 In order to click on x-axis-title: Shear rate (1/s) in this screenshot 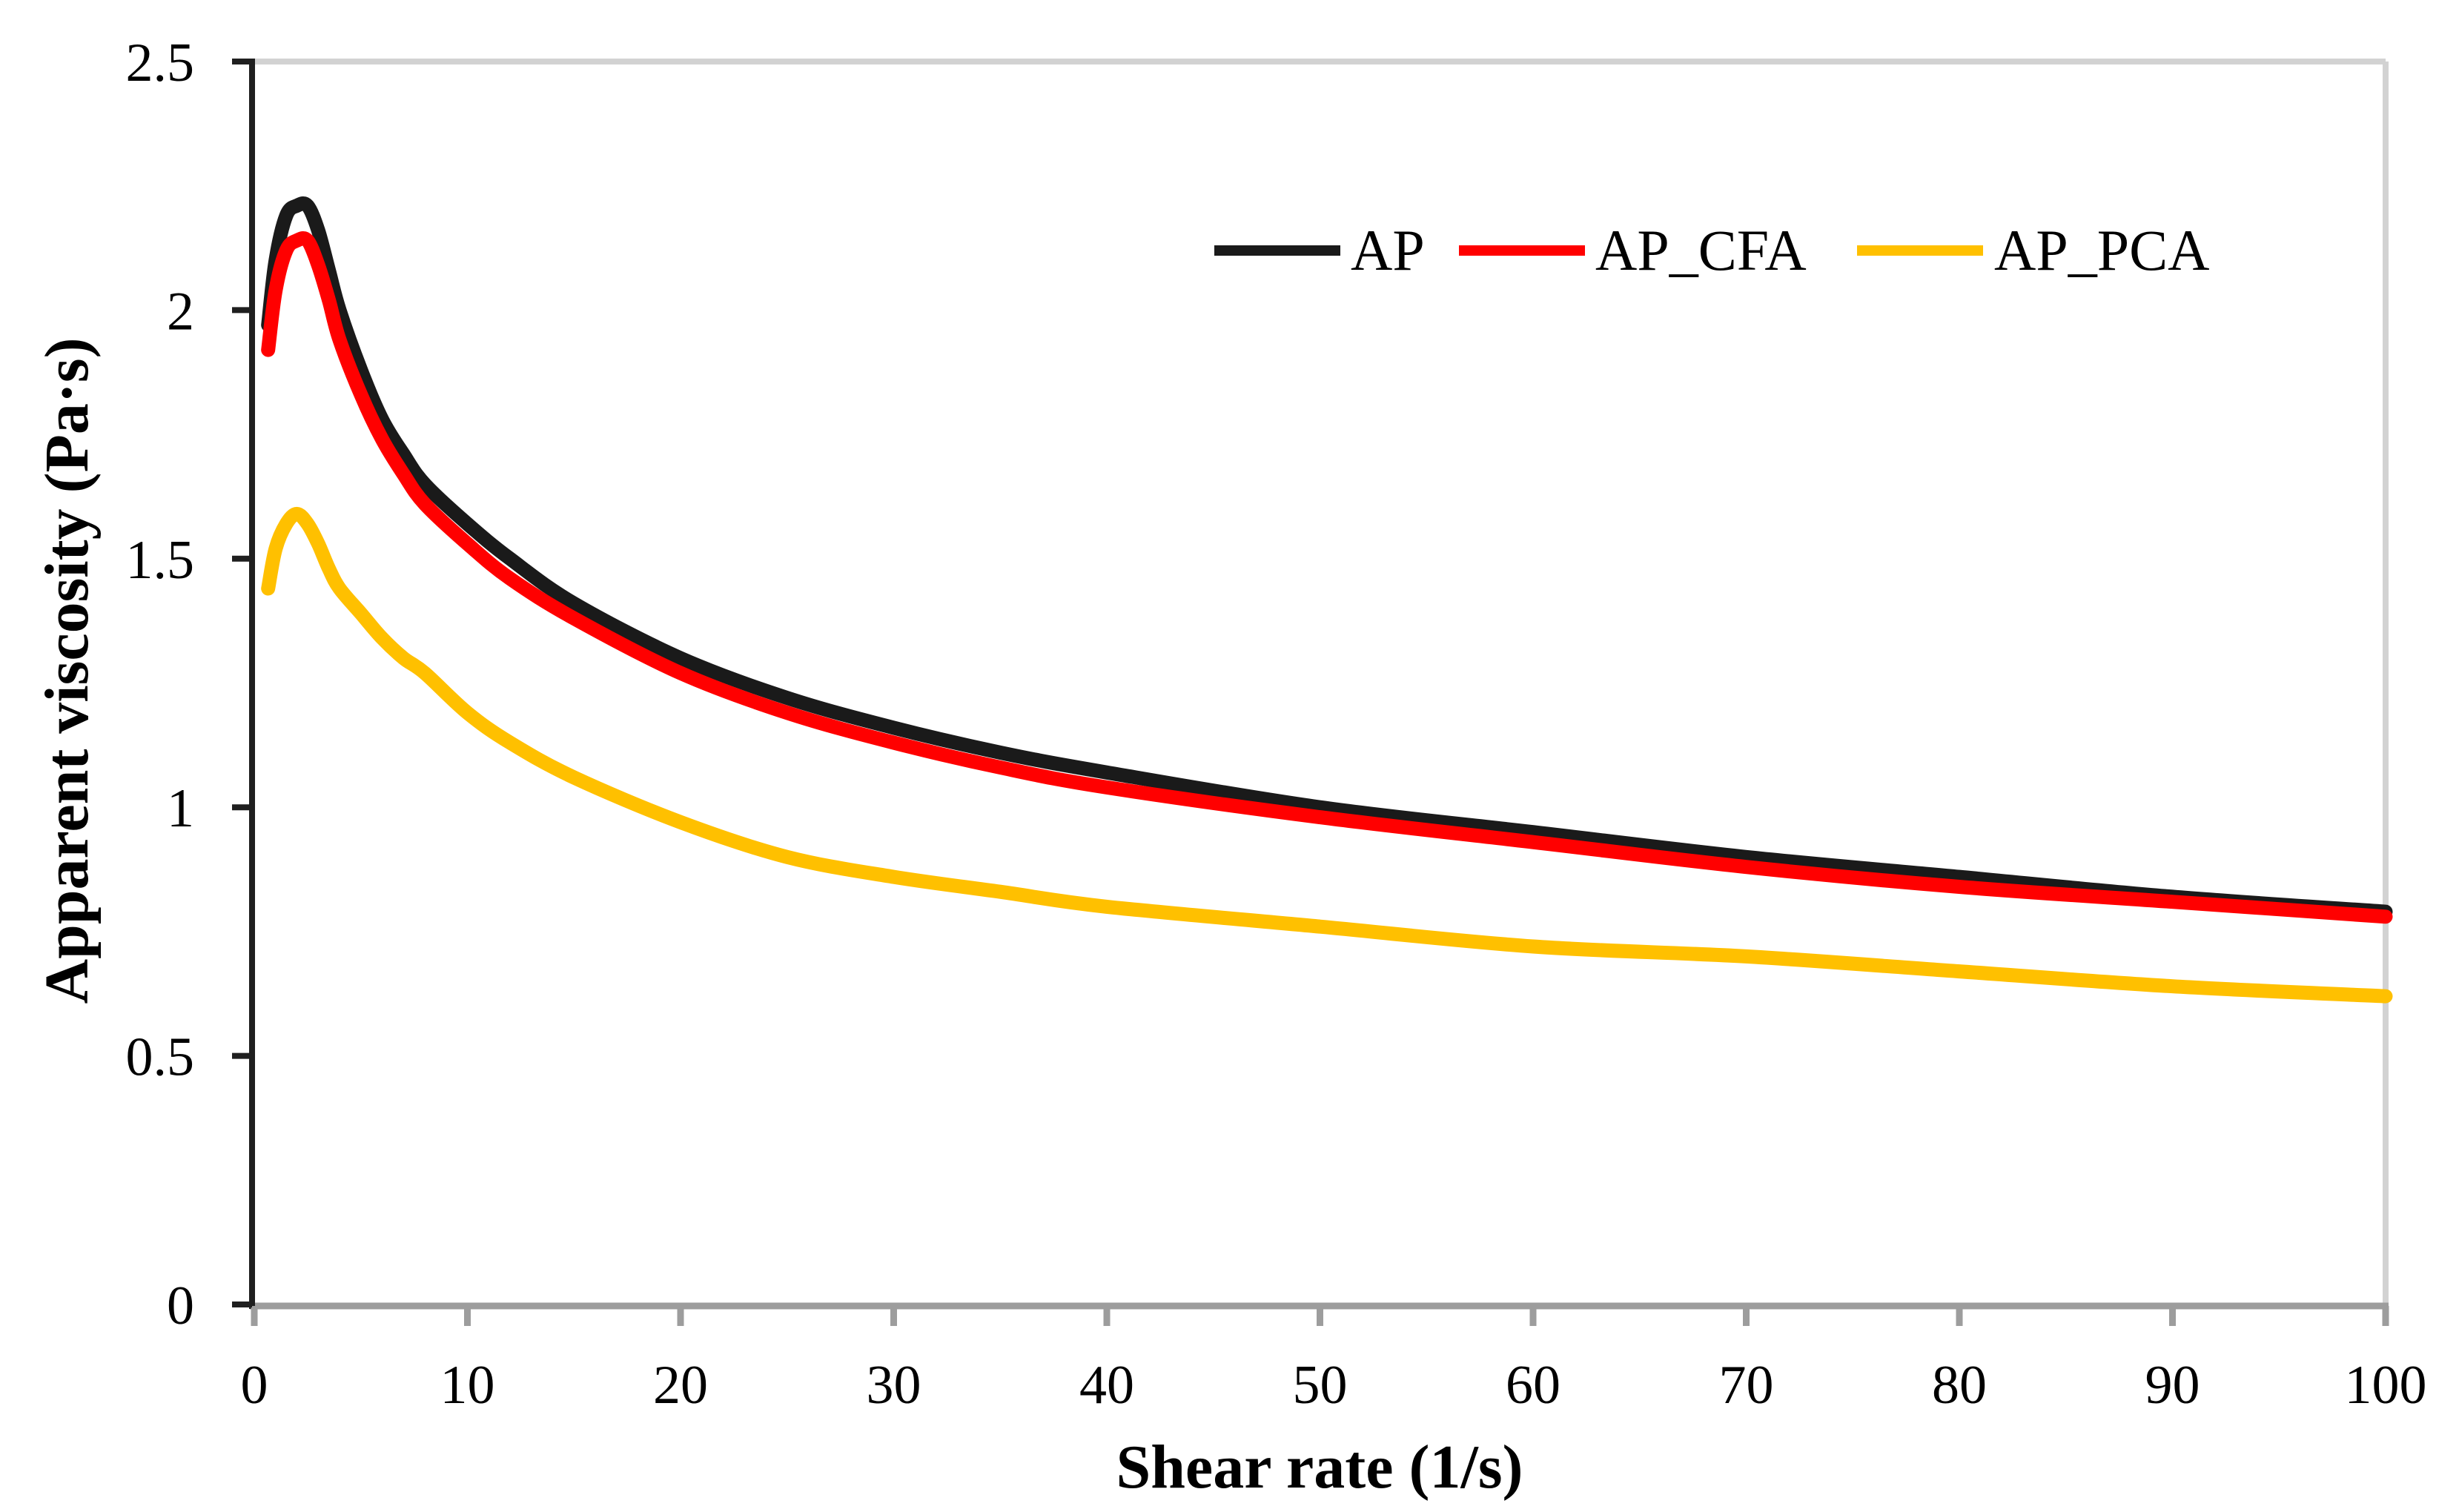, I will do `click(1319, 1468)`.